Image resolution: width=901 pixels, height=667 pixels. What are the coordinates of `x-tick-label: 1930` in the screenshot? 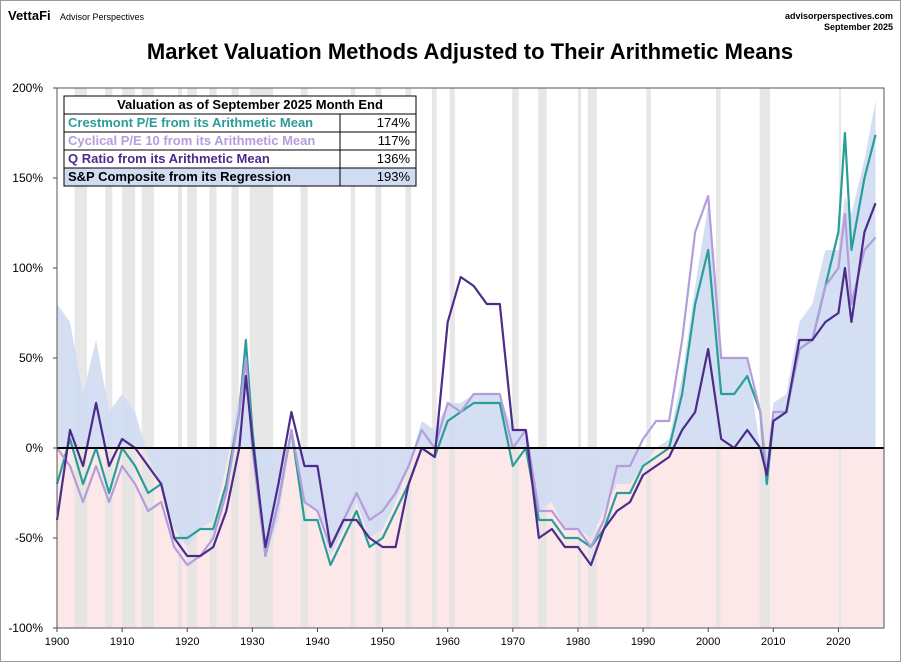 It's located at (252, 642).